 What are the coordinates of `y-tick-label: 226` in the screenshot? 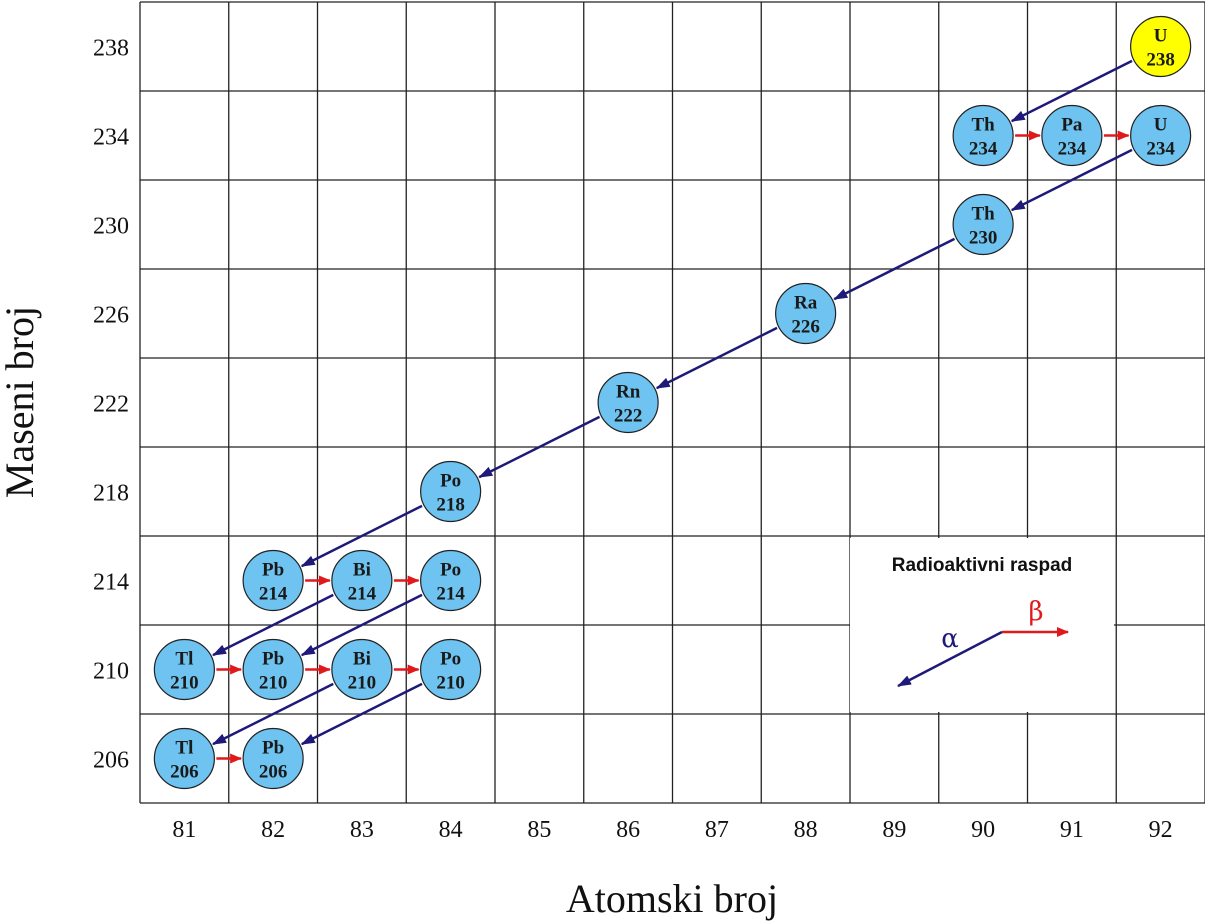 It's located at (111, 316).